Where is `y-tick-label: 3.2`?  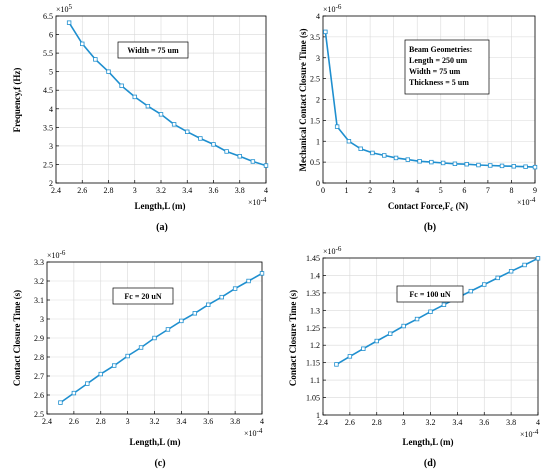
y-tick-label: 3.2 is located at coordinates (39, 281).